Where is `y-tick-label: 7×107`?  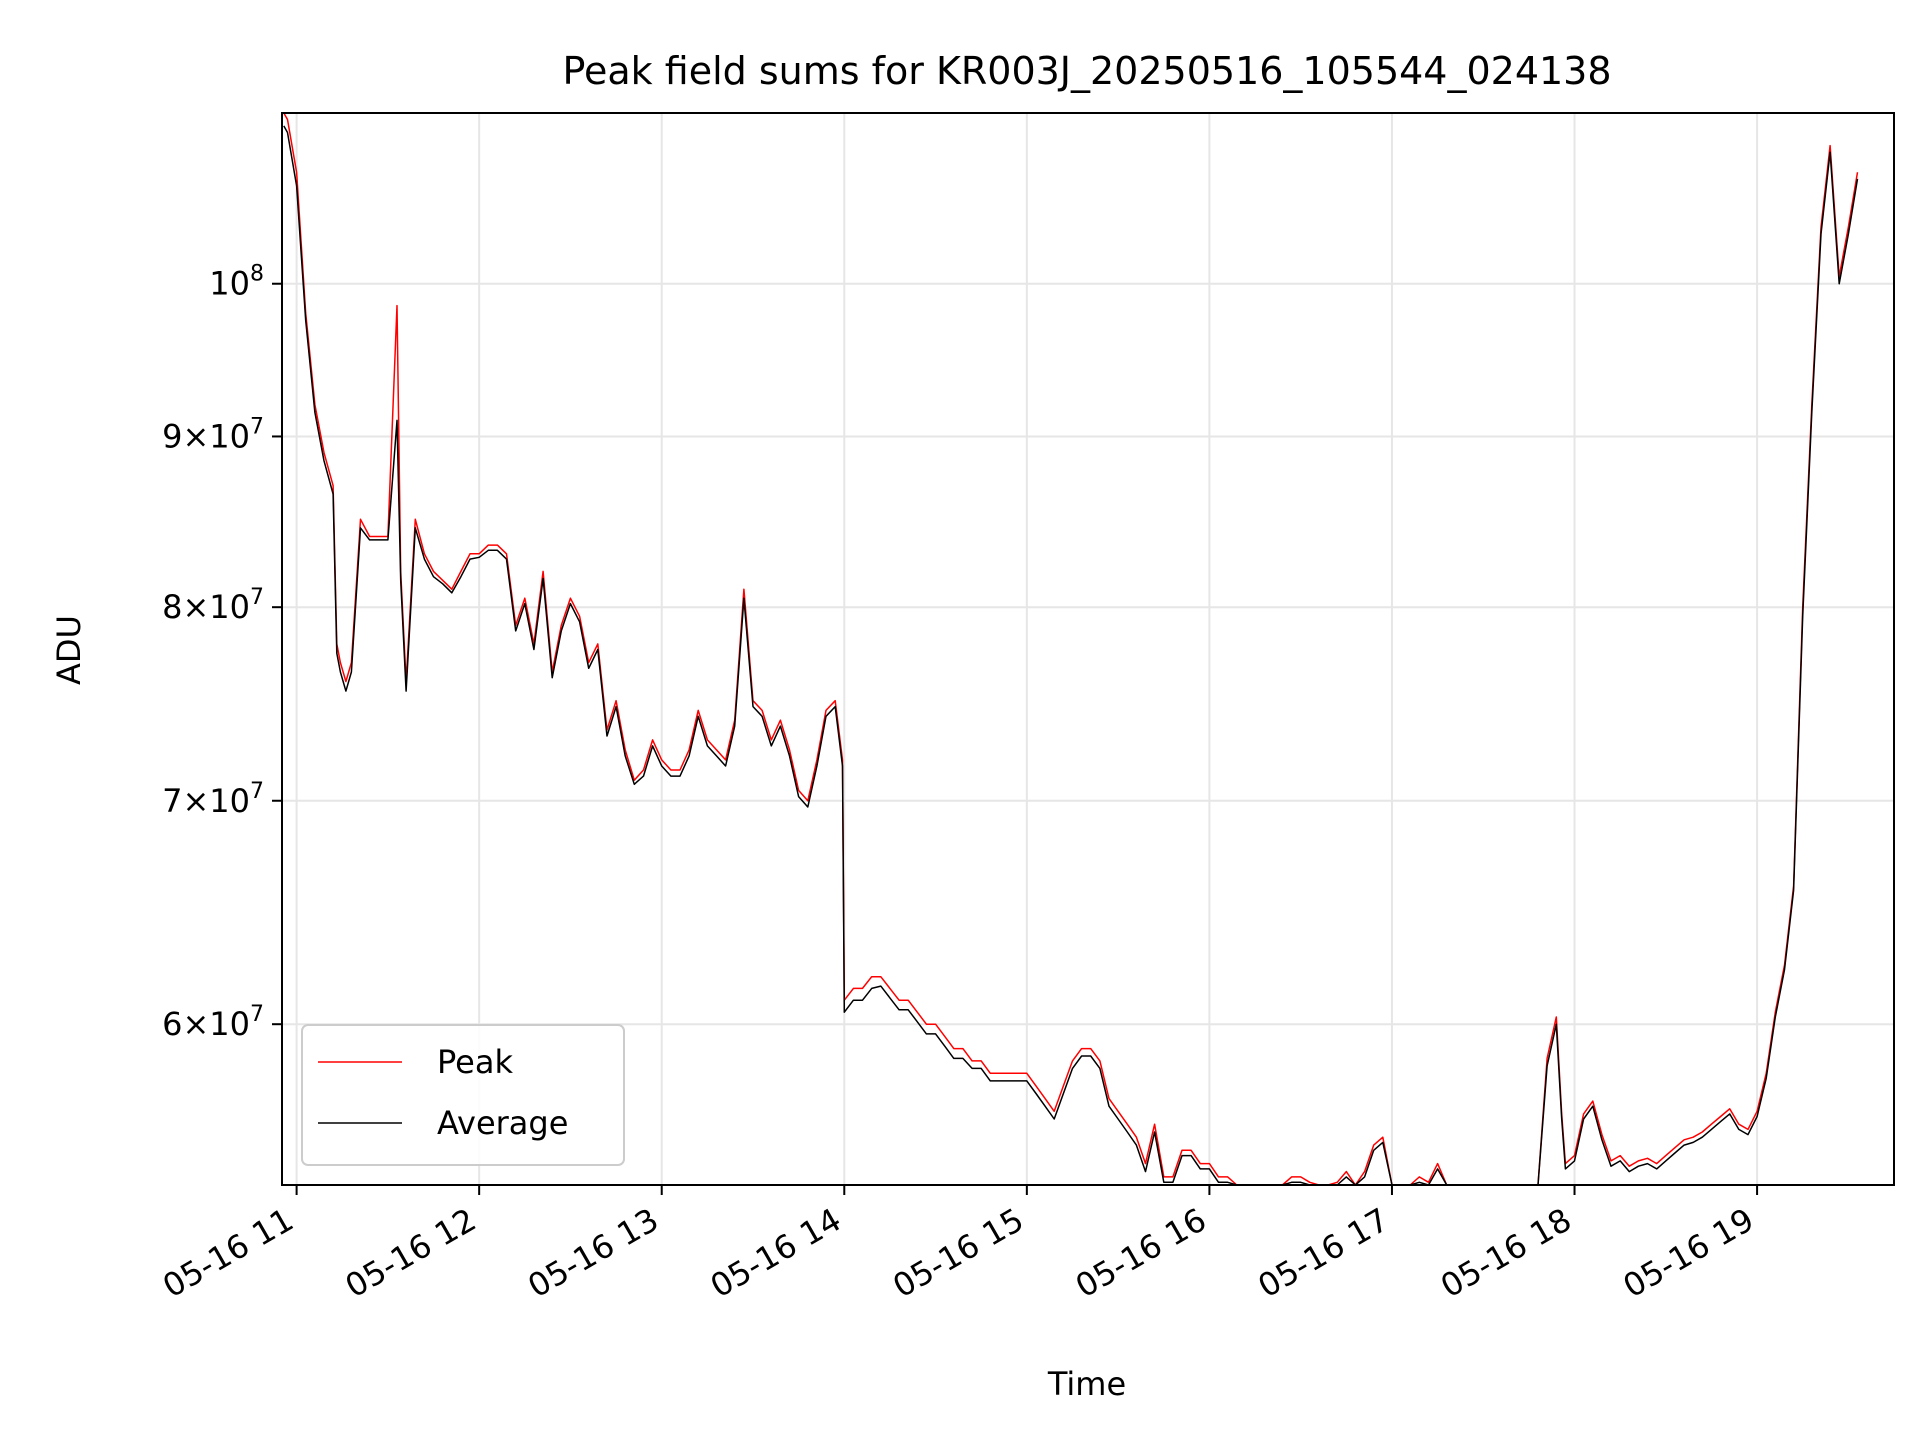
y-tick-label: 7×107 is located at coordinates (213, 799).